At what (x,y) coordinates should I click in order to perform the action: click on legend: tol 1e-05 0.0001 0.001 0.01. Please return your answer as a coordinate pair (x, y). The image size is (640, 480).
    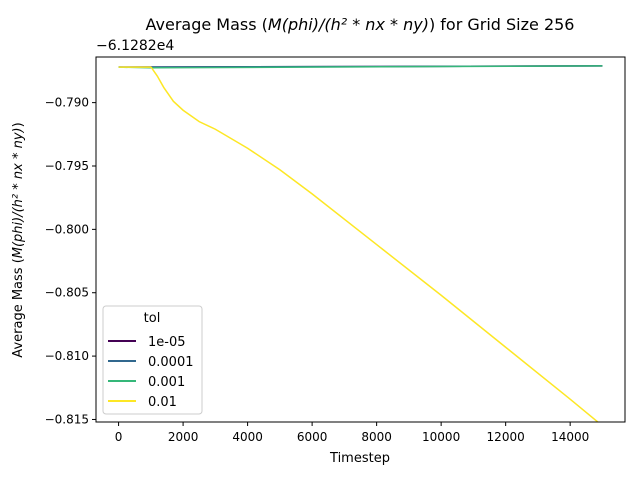
    Looking at the image, I should click on (152, 360).